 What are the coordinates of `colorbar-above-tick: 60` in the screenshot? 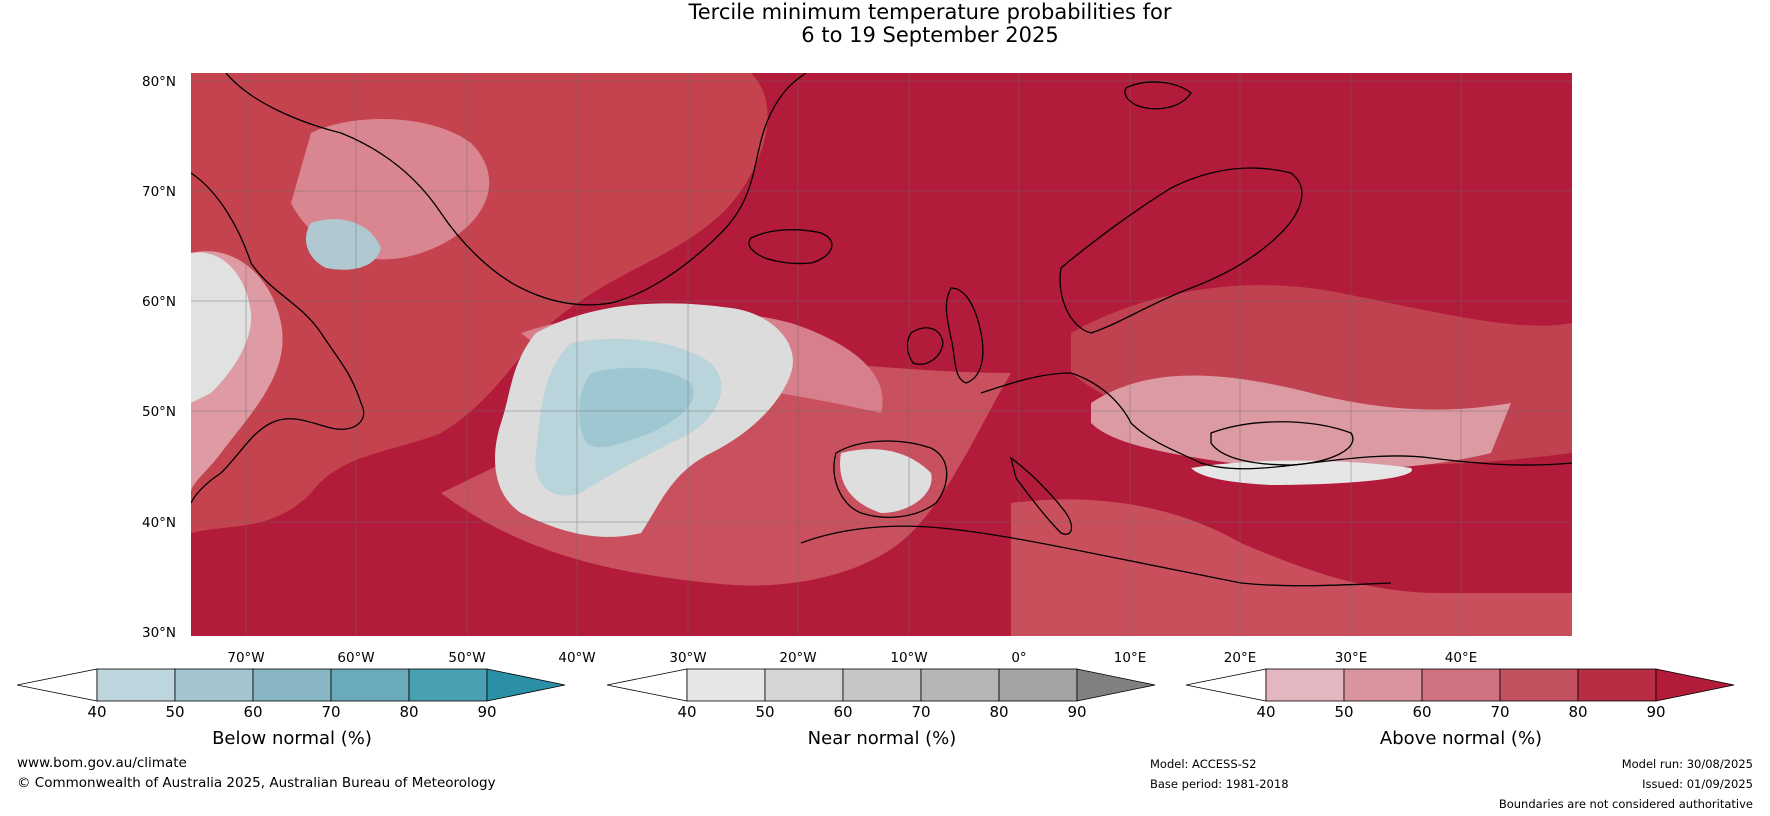 It's located at (1422, 712).